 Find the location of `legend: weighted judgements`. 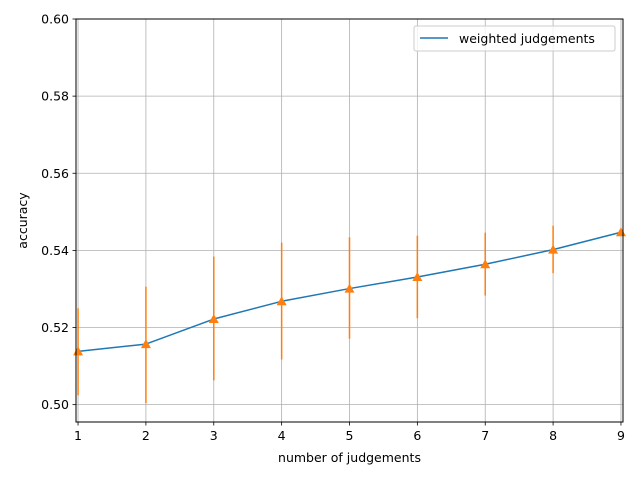

legend: weighted judgements is located at coordinates (514, 38).